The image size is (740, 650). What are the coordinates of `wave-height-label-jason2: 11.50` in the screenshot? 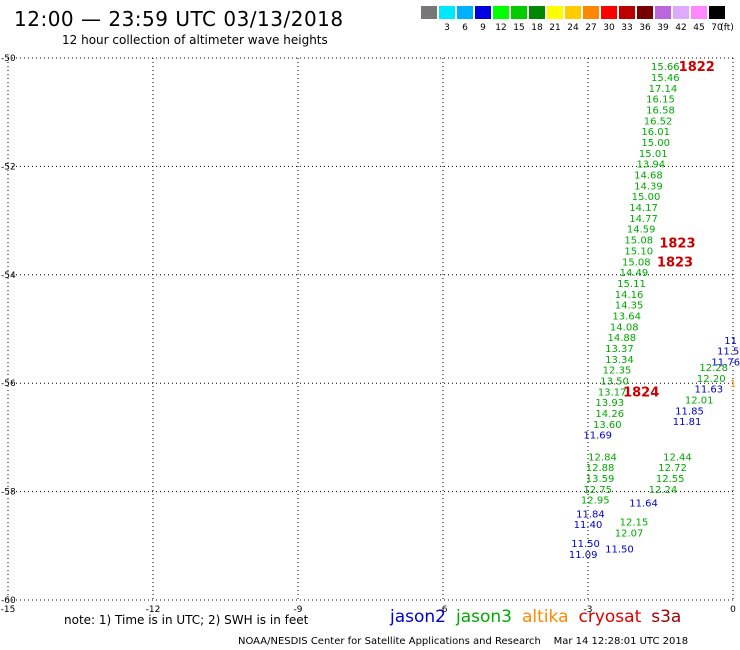 It's located at (585, 544).